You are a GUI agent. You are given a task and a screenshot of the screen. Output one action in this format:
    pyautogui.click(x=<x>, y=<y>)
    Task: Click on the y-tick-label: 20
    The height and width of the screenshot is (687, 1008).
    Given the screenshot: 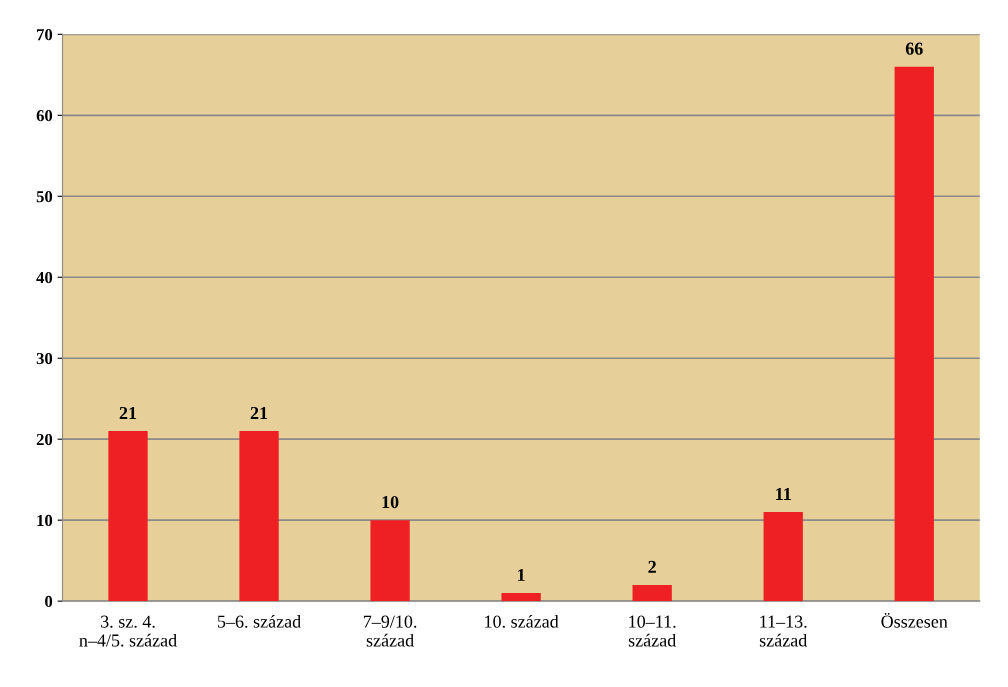 What is the action you would take?
    pyautogui.click(x=44, y=439)
    